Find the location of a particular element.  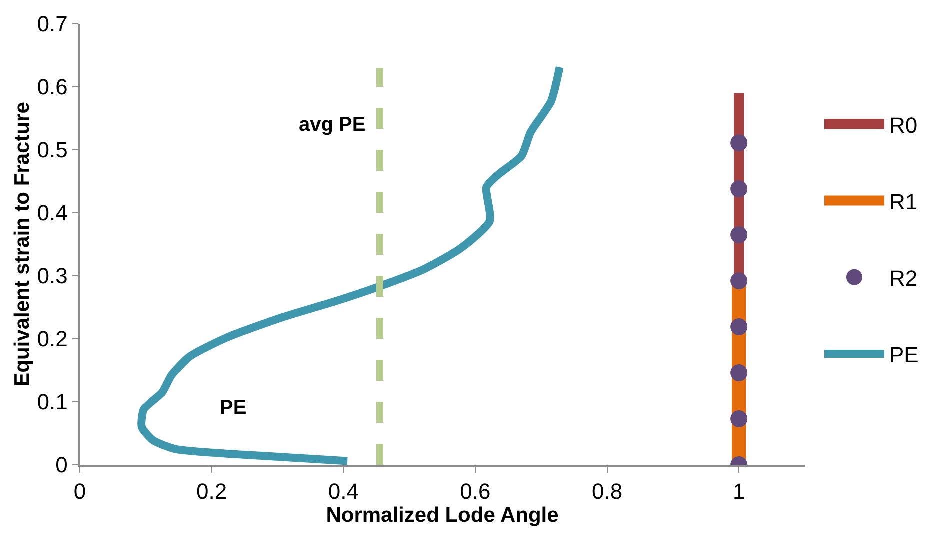

x-tick-label: 1 is located at coordinates (739, 491).